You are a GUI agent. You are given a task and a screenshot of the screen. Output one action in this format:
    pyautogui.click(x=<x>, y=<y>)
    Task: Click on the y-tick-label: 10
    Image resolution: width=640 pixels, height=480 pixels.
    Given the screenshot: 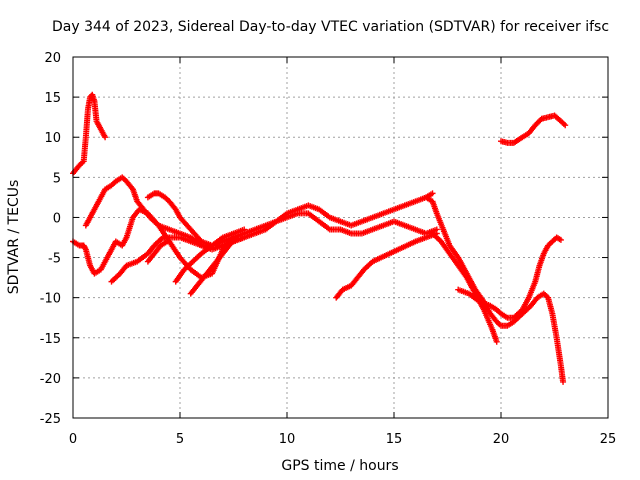 What is the action you would take?
    pyautogui.click(x=52, y=138)
    